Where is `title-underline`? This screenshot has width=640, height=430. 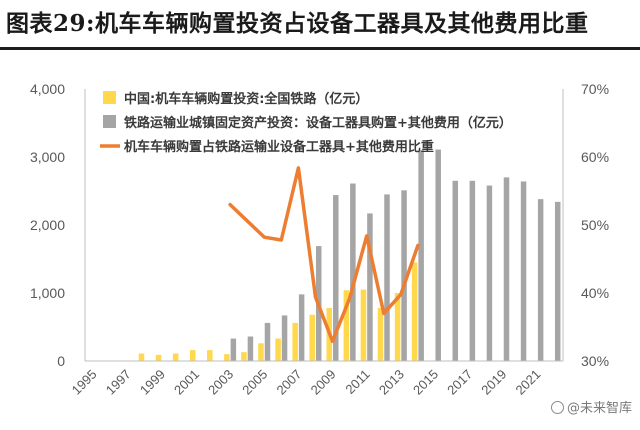
title-underline is located at coordinates (320, 48).